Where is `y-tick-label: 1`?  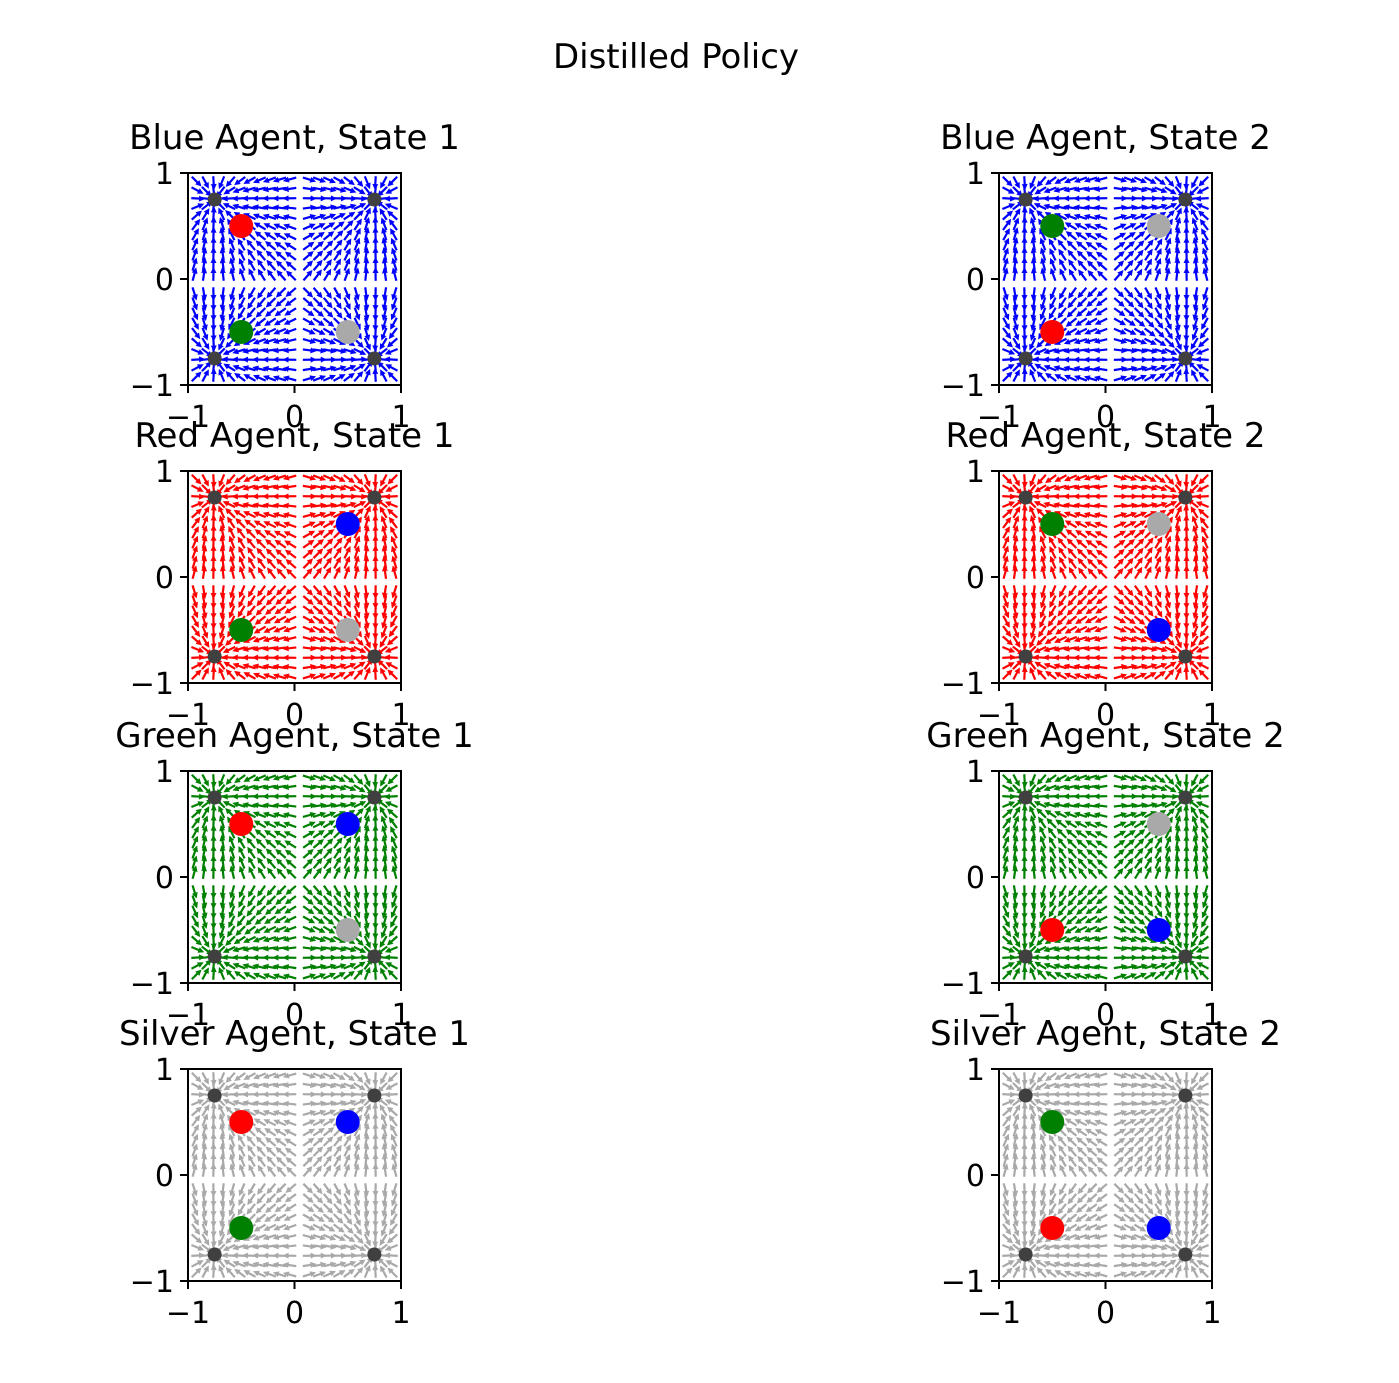
y-tick-label: 1 is located at coordinates (975, 472).